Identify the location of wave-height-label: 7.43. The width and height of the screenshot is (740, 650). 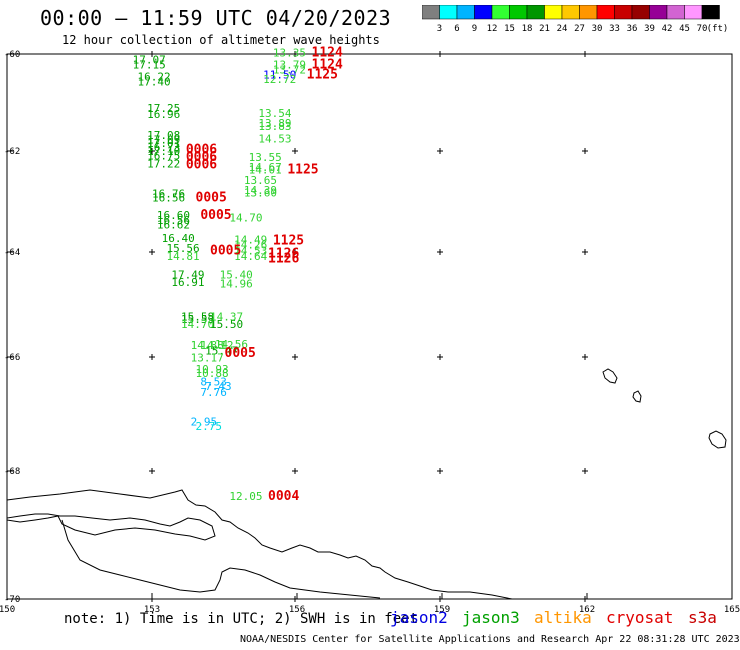
(218, 386).